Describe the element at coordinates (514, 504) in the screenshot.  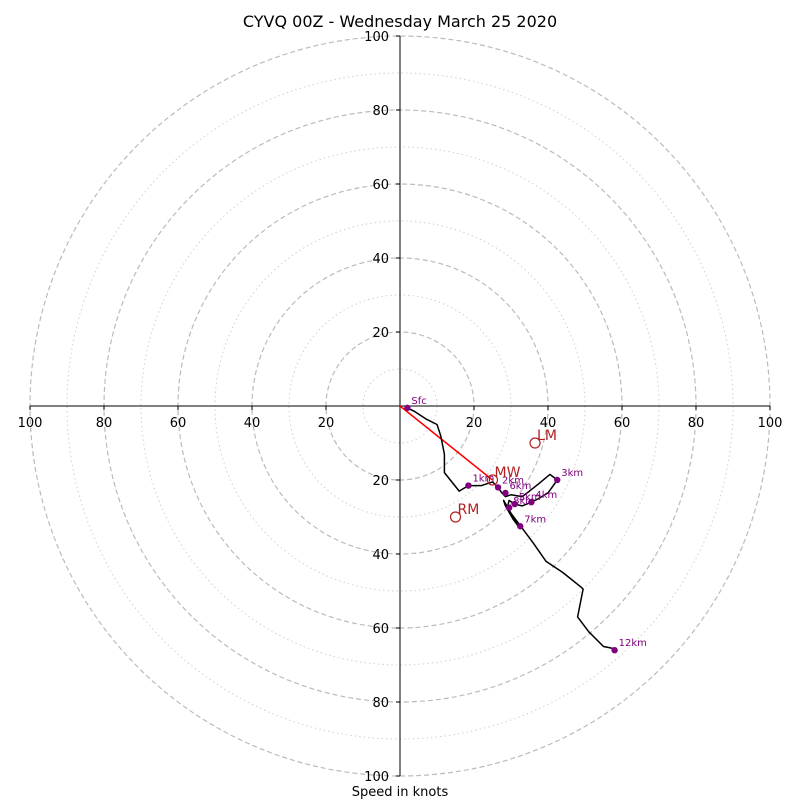
I see `height-point-5km` at that location.